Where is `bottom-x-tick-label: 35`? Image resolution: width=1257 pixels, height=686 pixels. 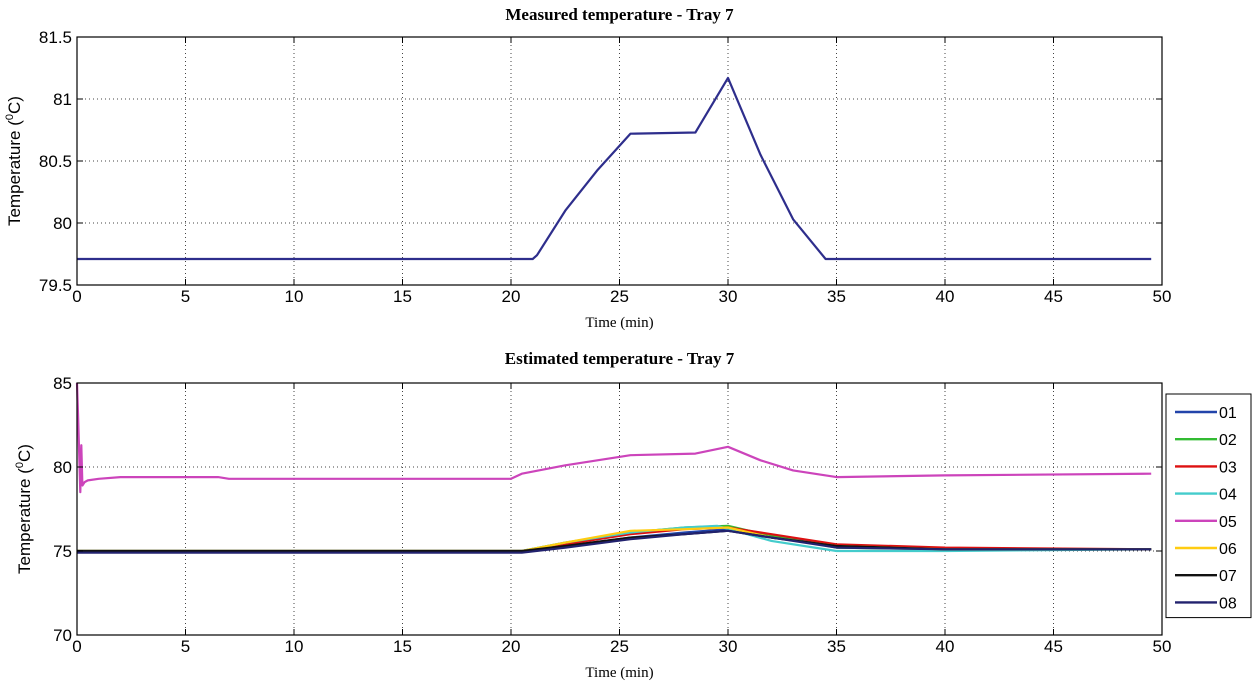 bottom-x-tick-label: 35 is located at coordinates (836, 646).